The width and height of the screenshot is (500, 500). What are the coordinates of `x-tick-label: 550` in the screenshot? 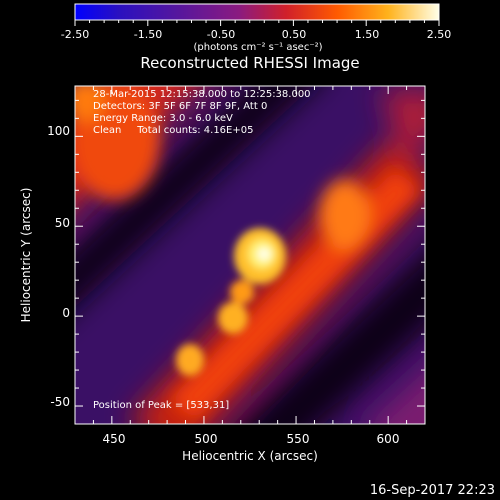 It's located at (298, 439).